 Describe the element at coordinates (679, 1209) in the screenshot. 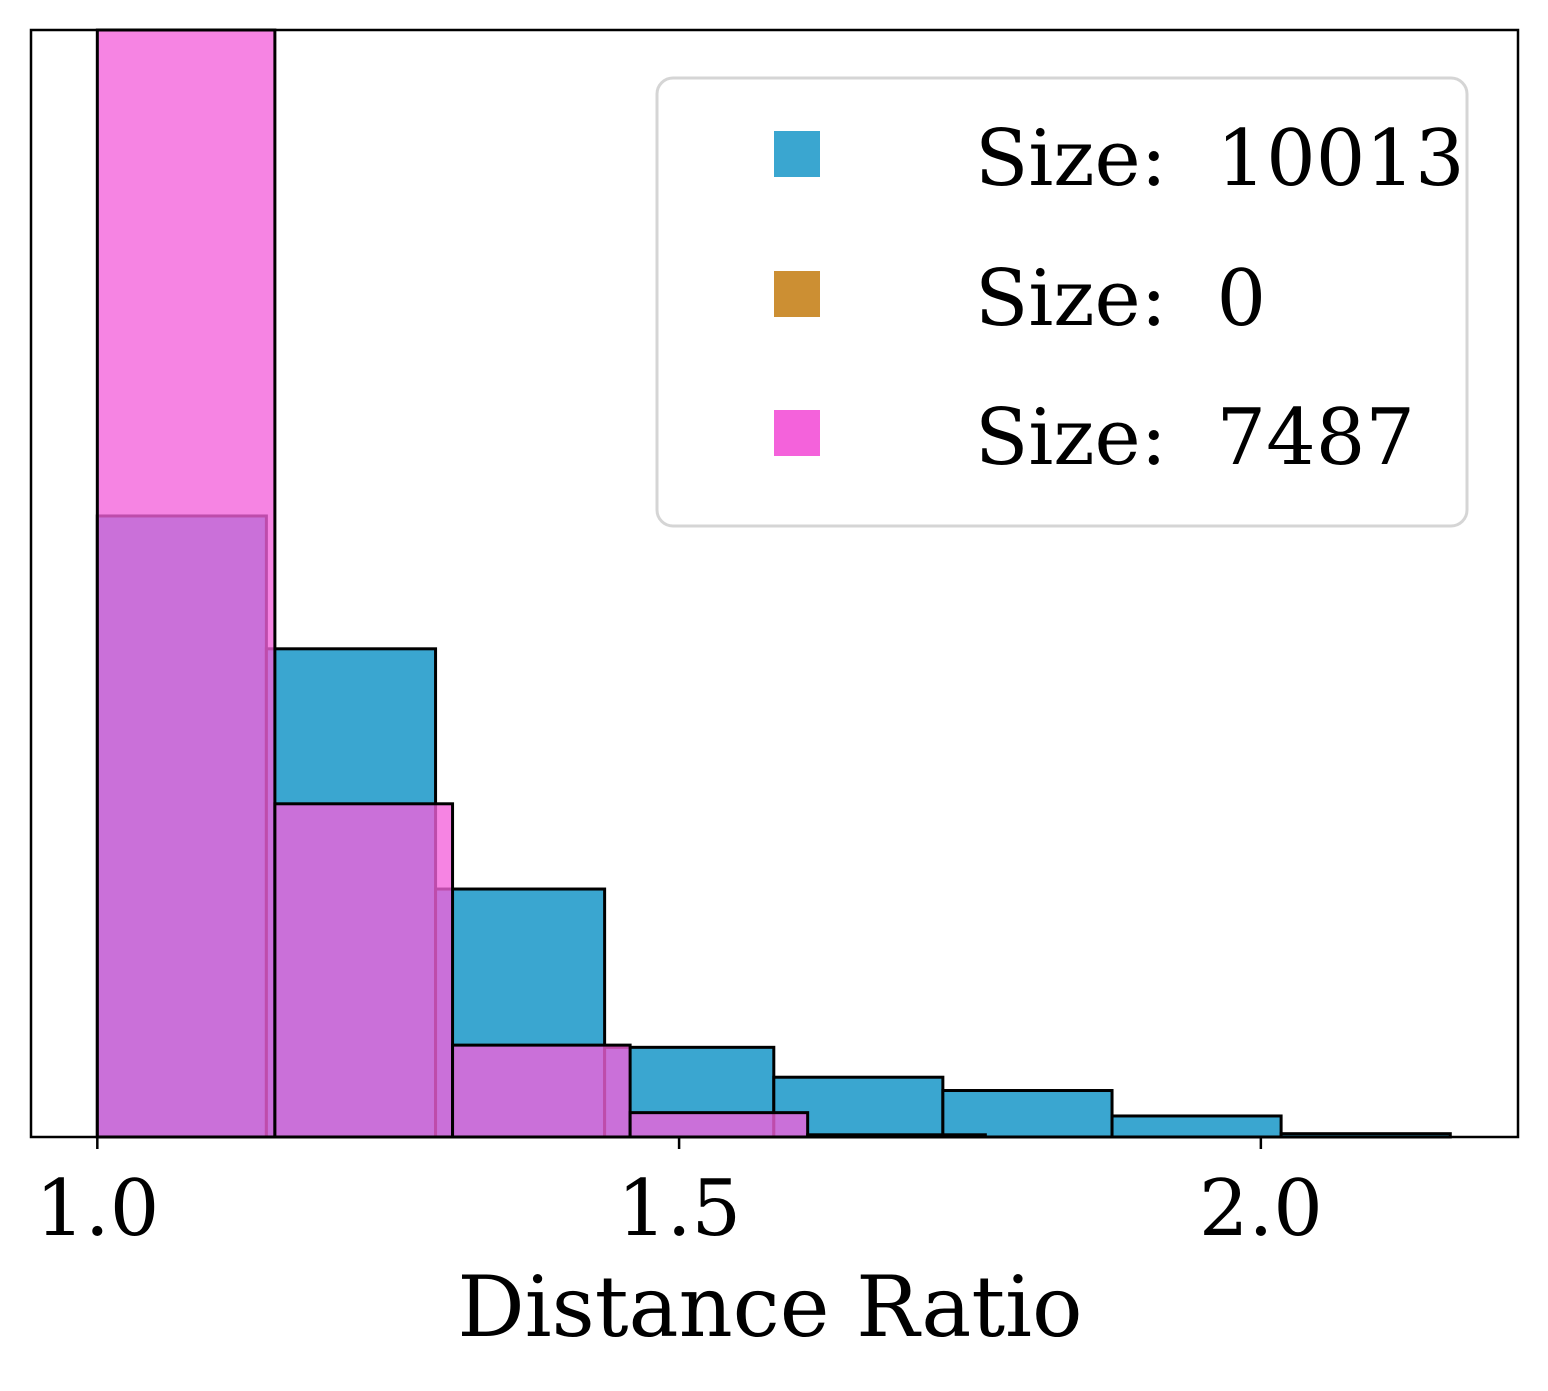

I see `x-tick-label-2: 1.5` at that location.